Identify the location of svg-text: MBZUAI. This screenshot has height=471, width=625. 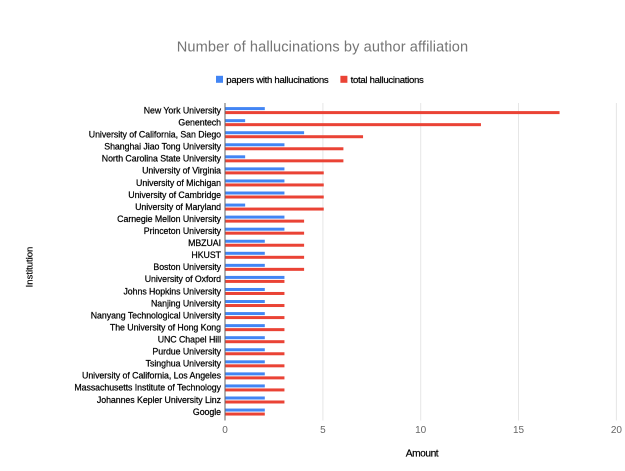
(204, 243).